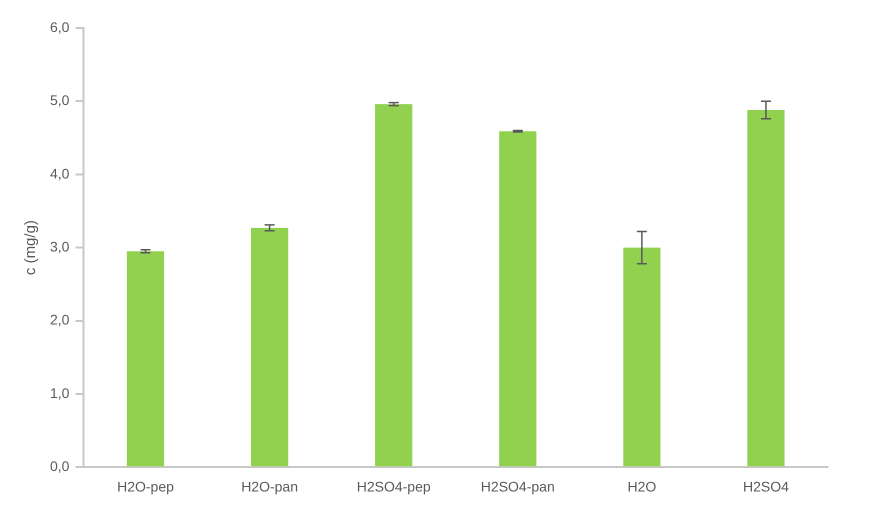  Describe the element at coordinates (517, 486) in the screenshot. I see `x-tick-label: H2SO4-pan` at that location.